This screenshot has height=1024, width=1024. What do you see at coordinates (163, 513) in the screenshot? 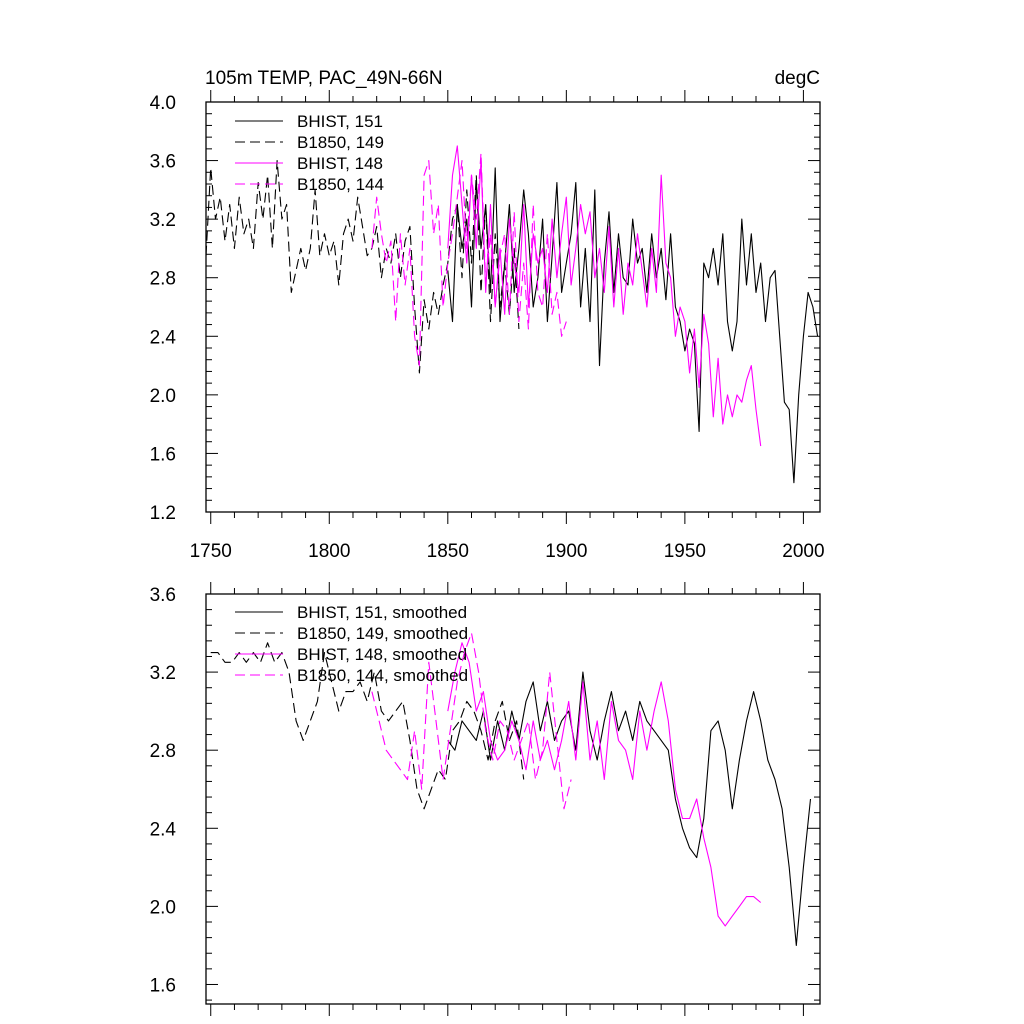
I see `y-tick-label: 1.2` at bounding box center [163, 513].